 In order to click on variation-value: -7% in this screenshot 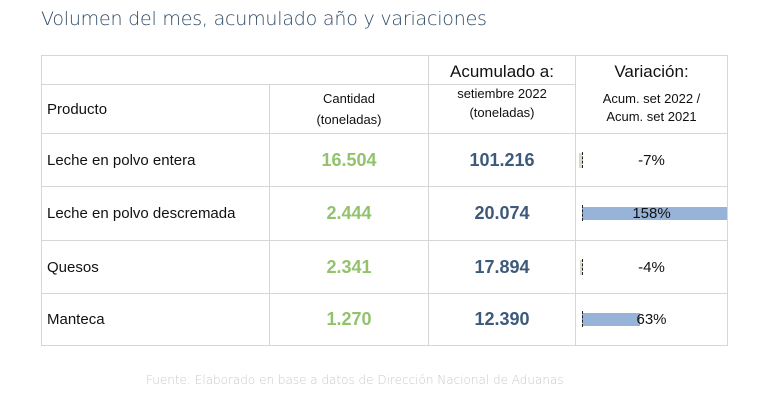, I will do `click(651, 160)`.